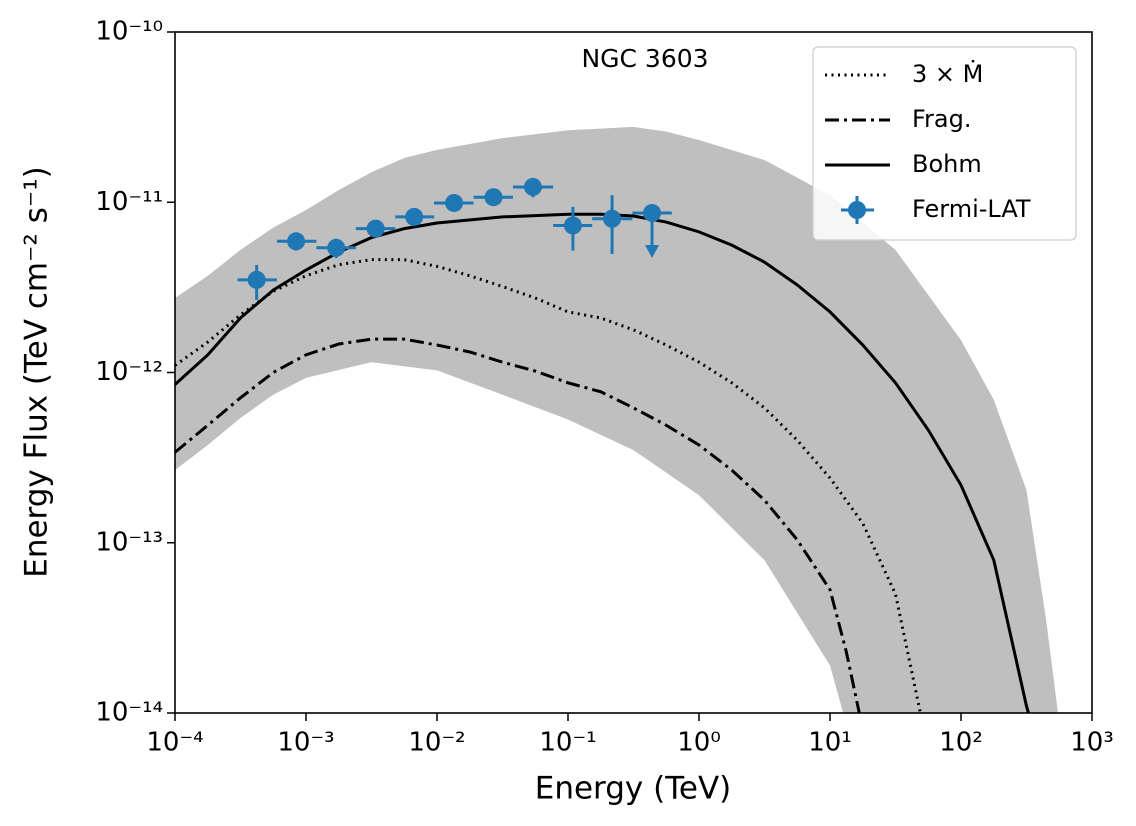 The width and height of the screenshot is (1136, 826). What do you see at coordinates (947, 164) in the screenshot?
I see `legend-label: Bohm` at bounding box center [947, 164].